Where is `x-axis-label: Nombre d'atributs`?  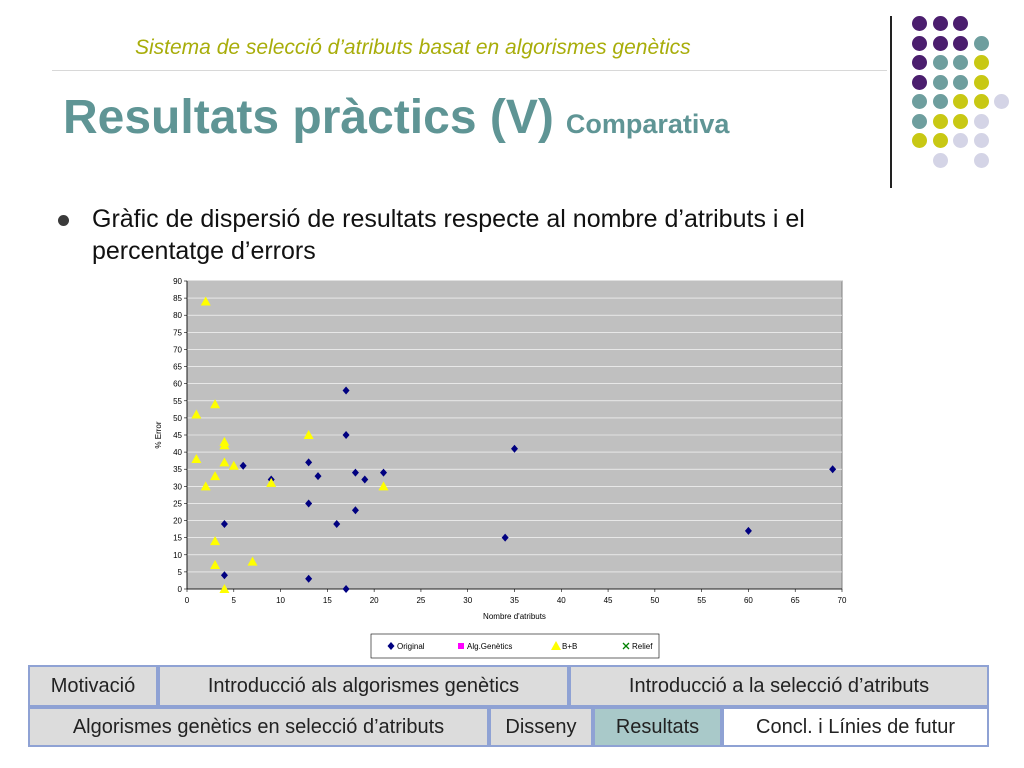
x-axis-label: Nombre d'atributs is located at coordinates (514, 616).